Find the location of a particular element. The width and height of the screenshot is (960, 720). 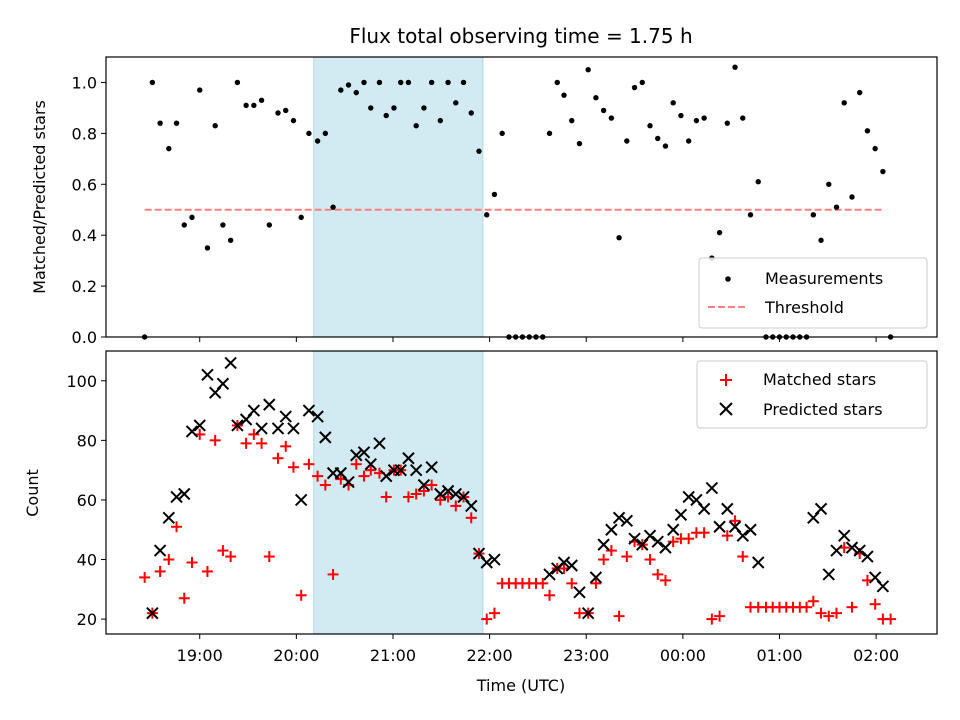

bottom-y-tick-label: 80 is located at coordinates (87, 440).